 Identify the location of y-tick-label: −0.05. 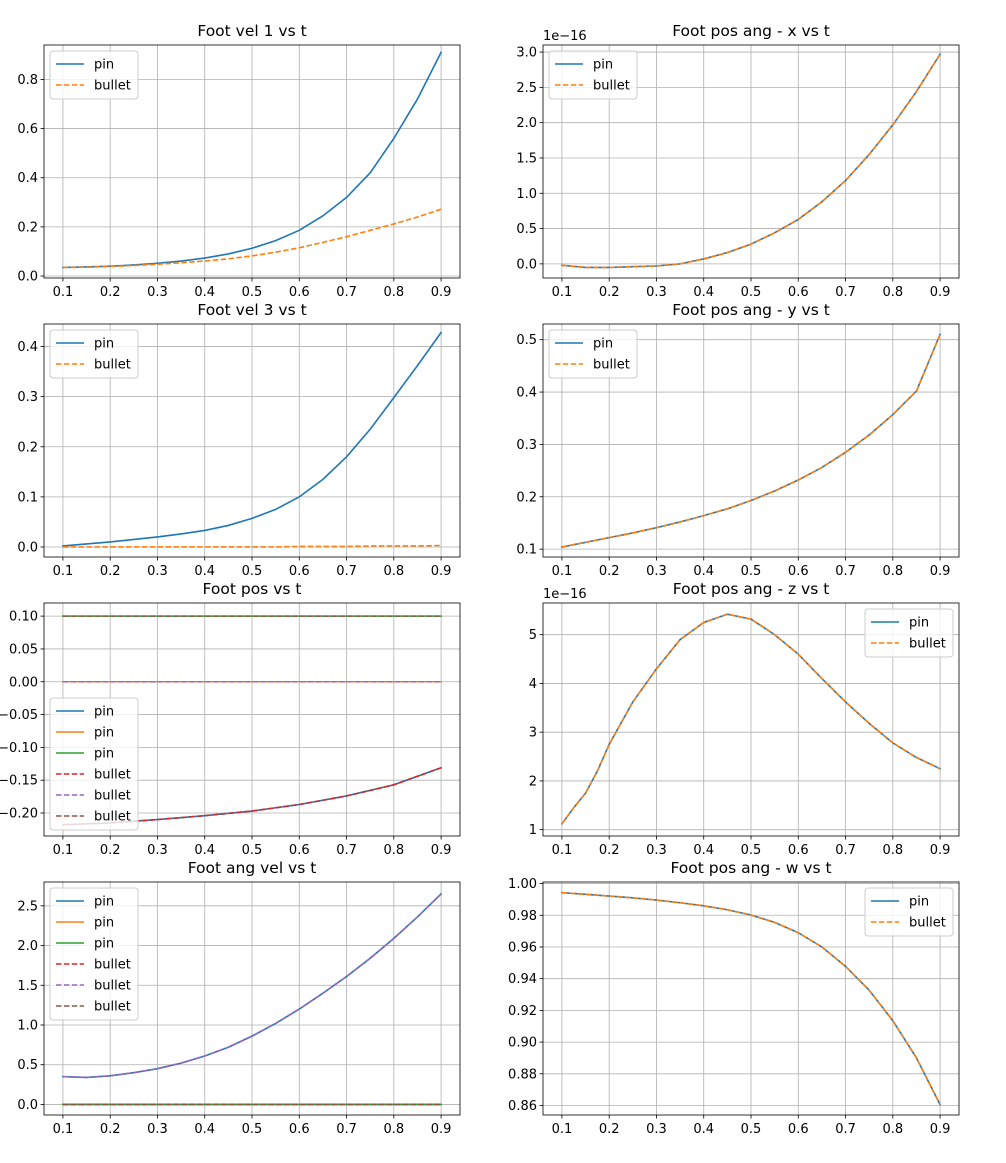
(19, 715).